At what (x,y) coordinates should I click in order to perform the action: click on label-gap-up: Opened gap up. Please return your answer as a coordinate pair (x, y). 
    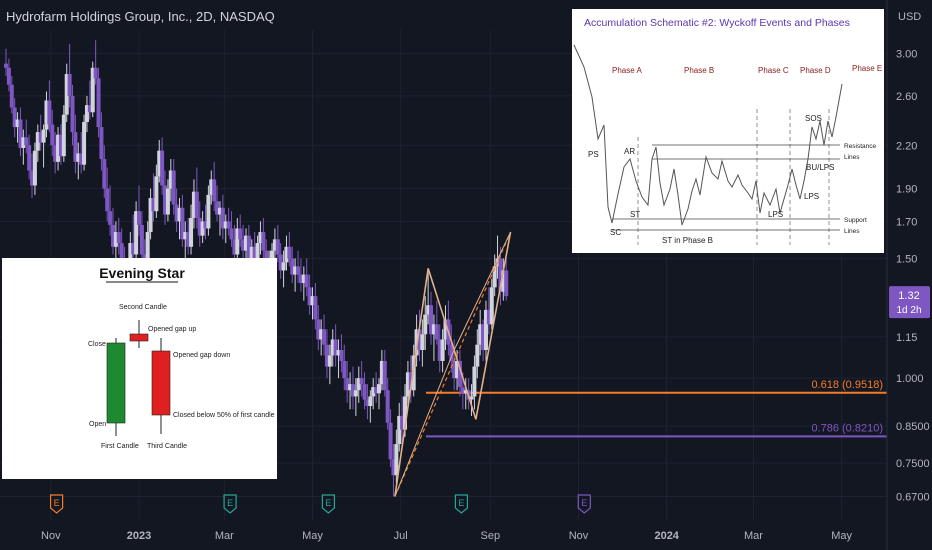
    Looking at the image, I should click on (172, 329).